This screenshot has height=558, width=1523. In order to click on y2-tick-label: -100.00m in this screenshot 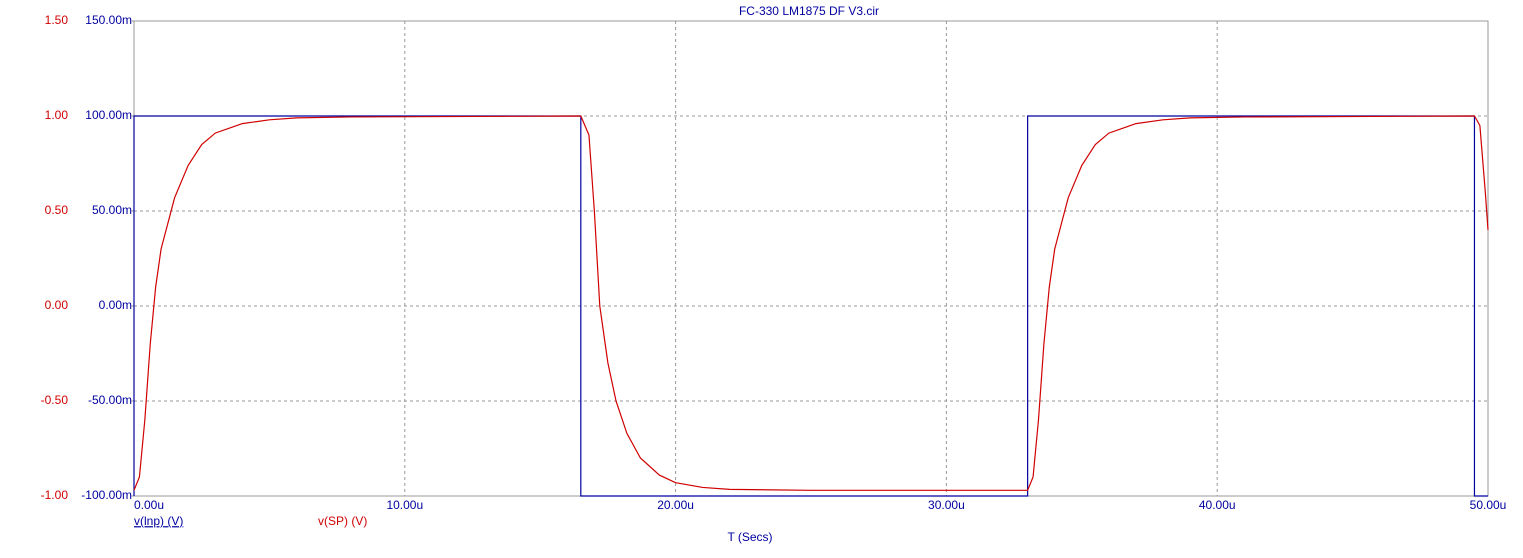, I will do `click(106, 495)`.